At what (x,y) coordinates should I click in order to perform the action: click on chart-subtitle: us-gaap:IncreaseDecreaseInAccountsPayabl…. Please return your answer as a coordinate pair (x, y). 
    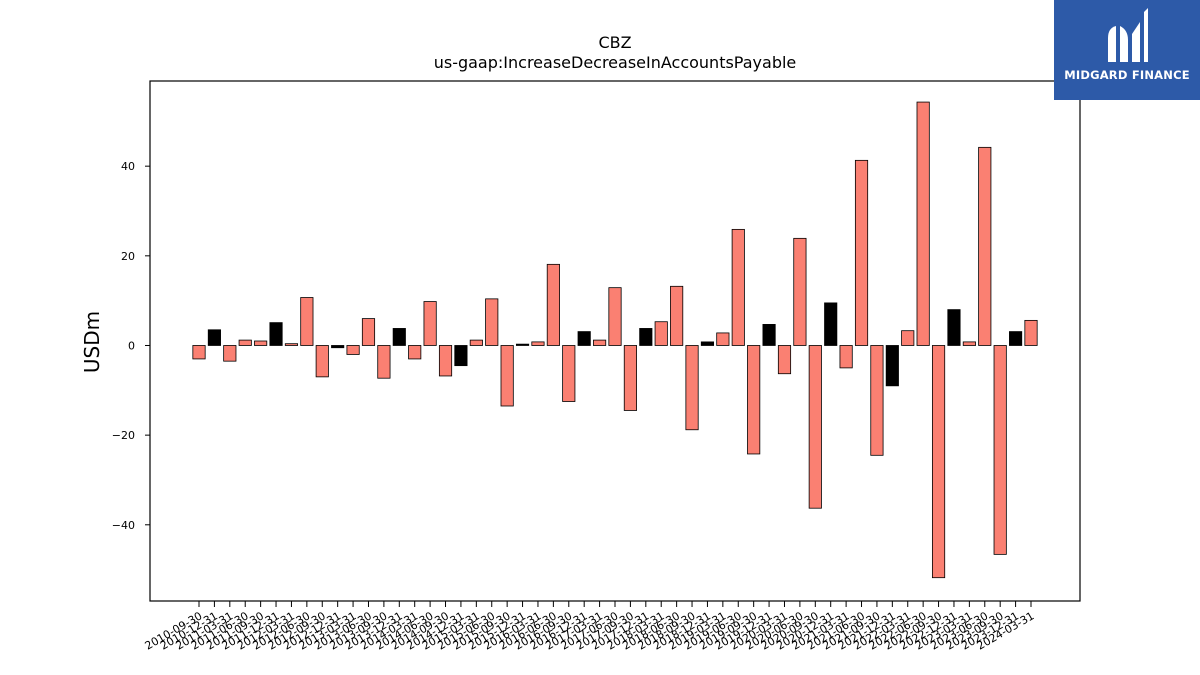
    Looking at the image, I should click on (615, 62).